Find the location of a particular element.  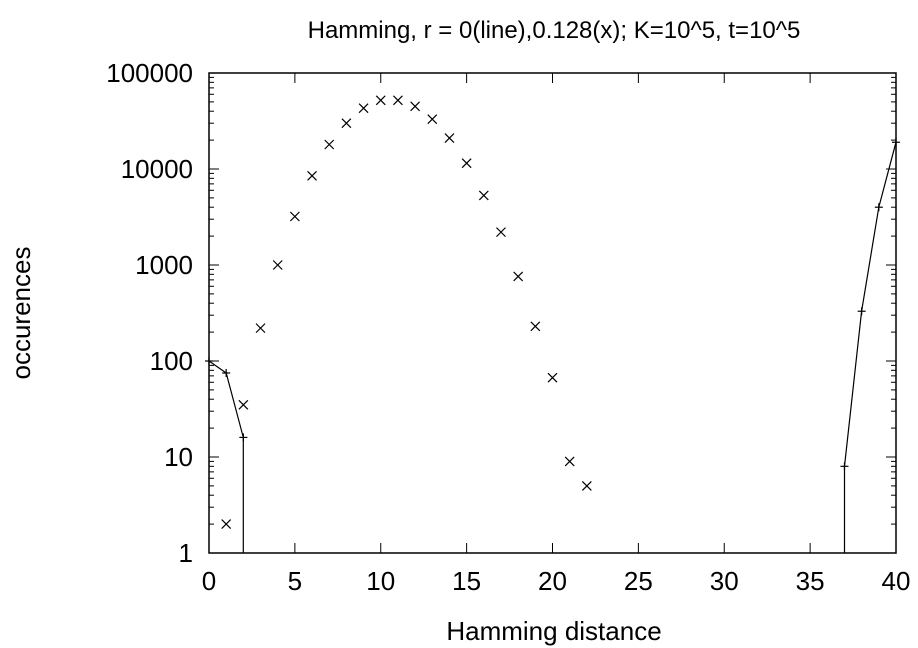

x-tick-label: 20 is located at coordinates (552, 581).